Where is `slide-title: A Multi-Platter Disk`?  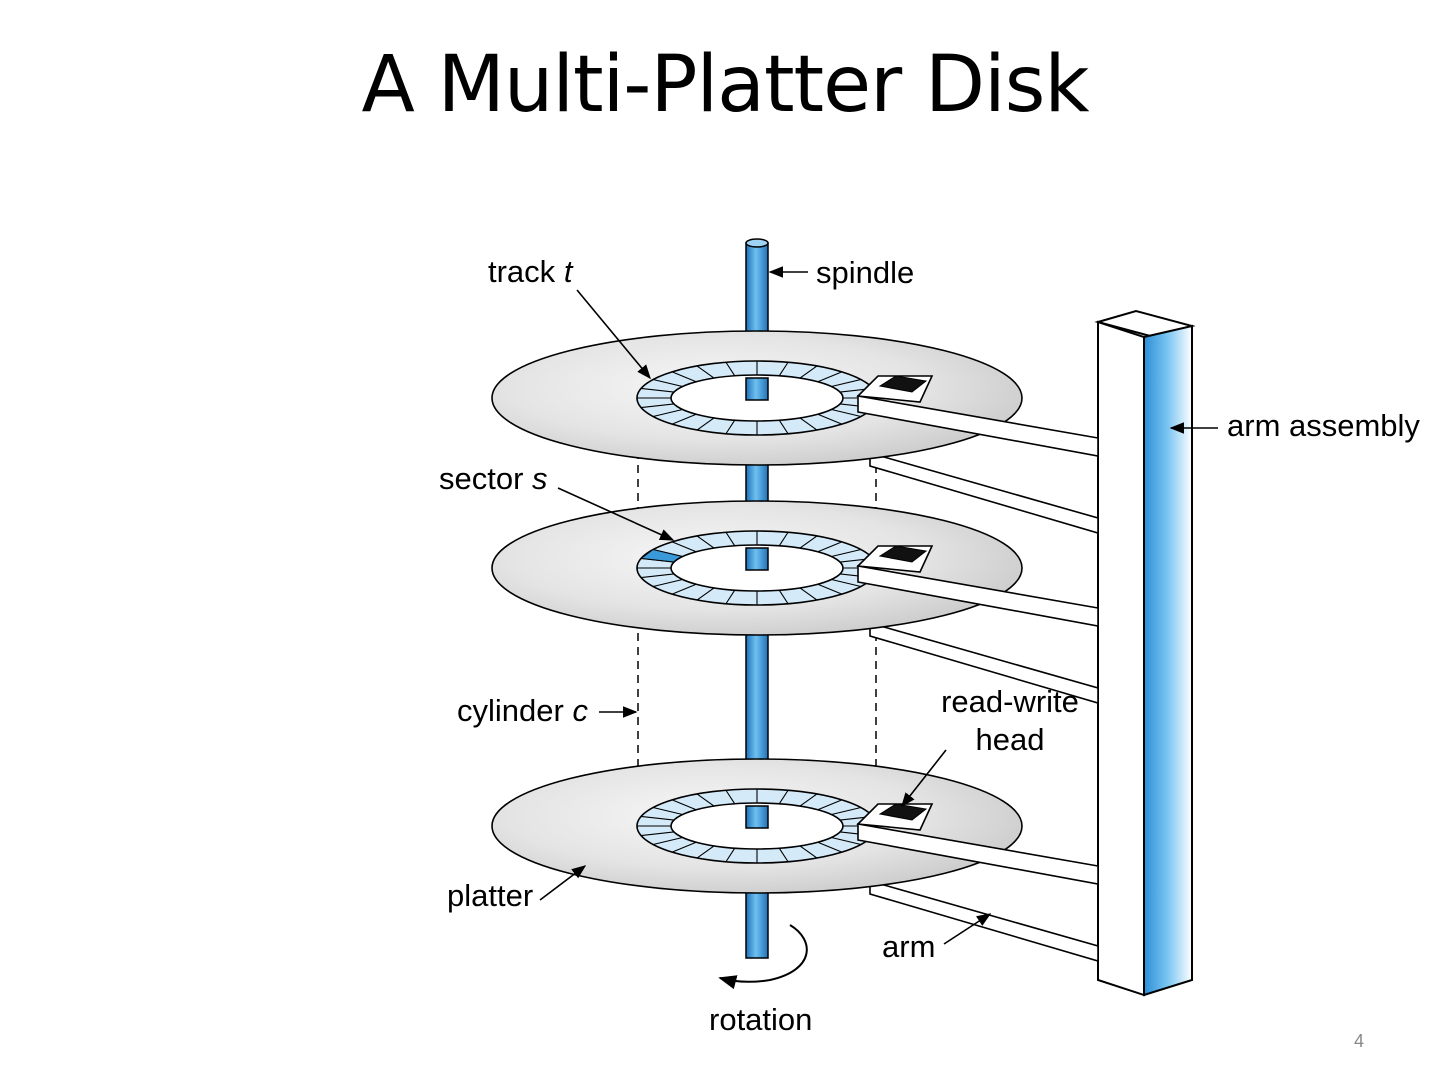 slide-title: A Multi-Platter Disk is located at coordinates (725, 85).